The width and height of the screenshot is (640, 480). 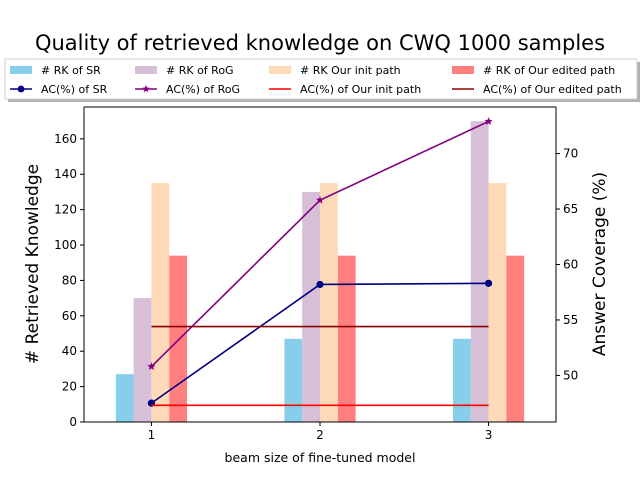 I want to click on x-tick-label: 2, so click(x=320, y=435).